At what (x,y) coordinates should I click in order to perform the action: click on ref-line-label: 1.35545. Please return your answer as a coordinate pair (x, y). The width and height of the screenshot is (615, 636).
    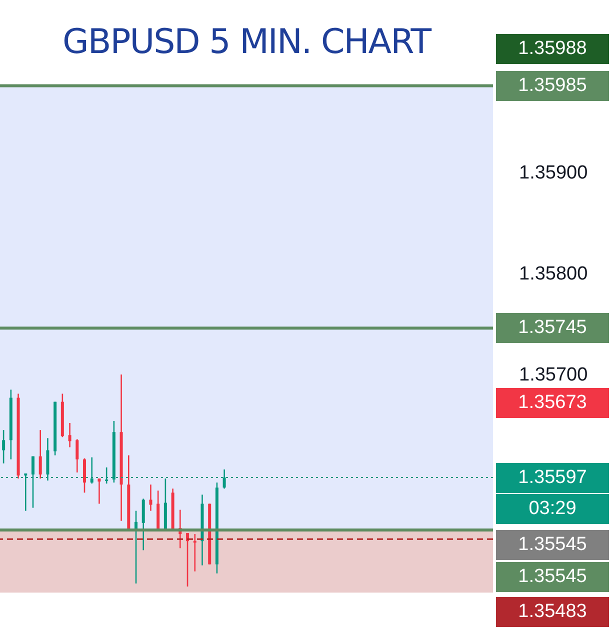
    Looking at the image, I should click on (552, 577).